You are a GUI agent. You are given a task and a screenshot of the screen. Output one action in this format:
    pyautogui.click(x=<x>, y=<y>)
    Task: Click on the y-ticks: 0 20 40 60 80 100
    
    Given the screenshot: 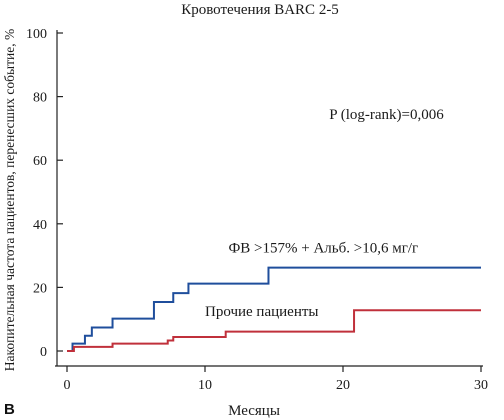 What is the action you would take?
    pyautogui.click(x=44, y=193)
    